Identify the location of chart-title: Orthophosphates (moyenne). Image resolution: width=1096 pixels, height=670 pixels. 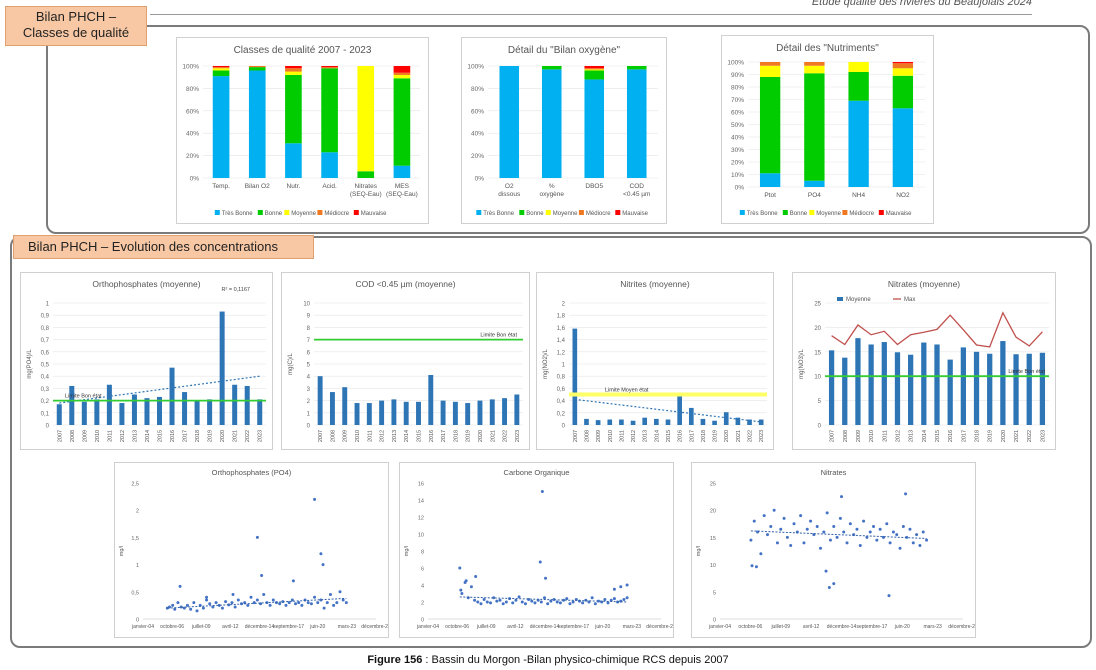
(146, 284).